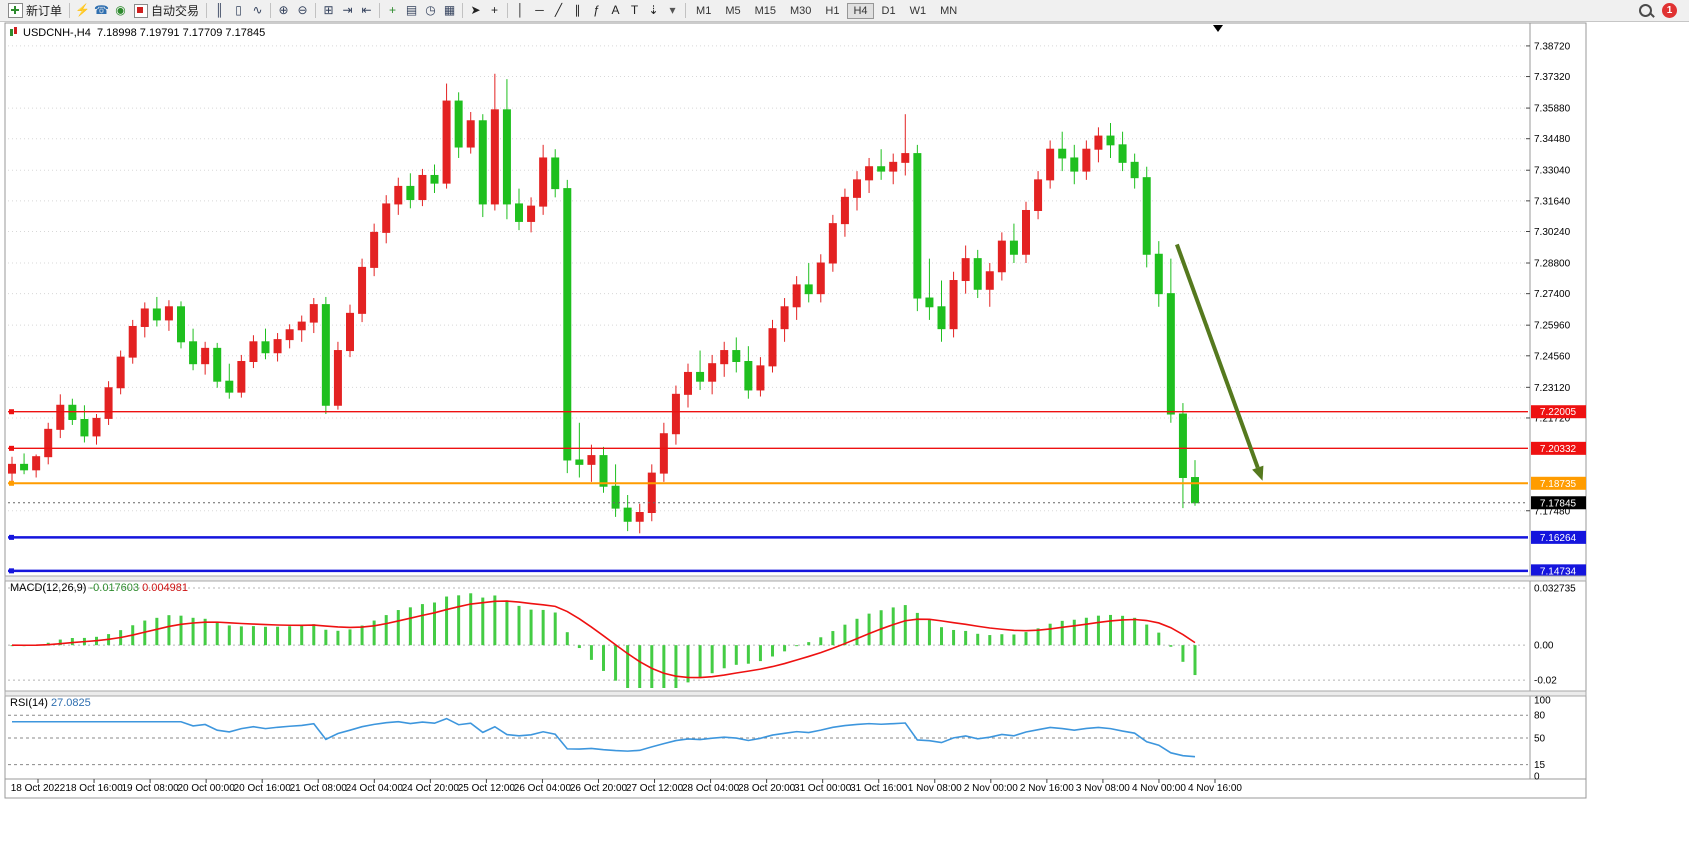 This screenshot has height=862, width=1689. I want to click on profiles-icon: ▤, so click(411, 10).